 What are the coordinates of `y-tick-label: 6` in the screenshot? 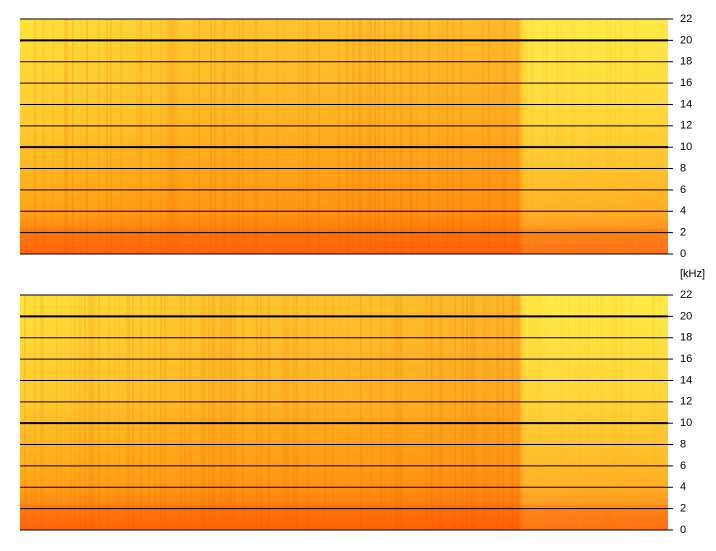 It's located at (683, 466).